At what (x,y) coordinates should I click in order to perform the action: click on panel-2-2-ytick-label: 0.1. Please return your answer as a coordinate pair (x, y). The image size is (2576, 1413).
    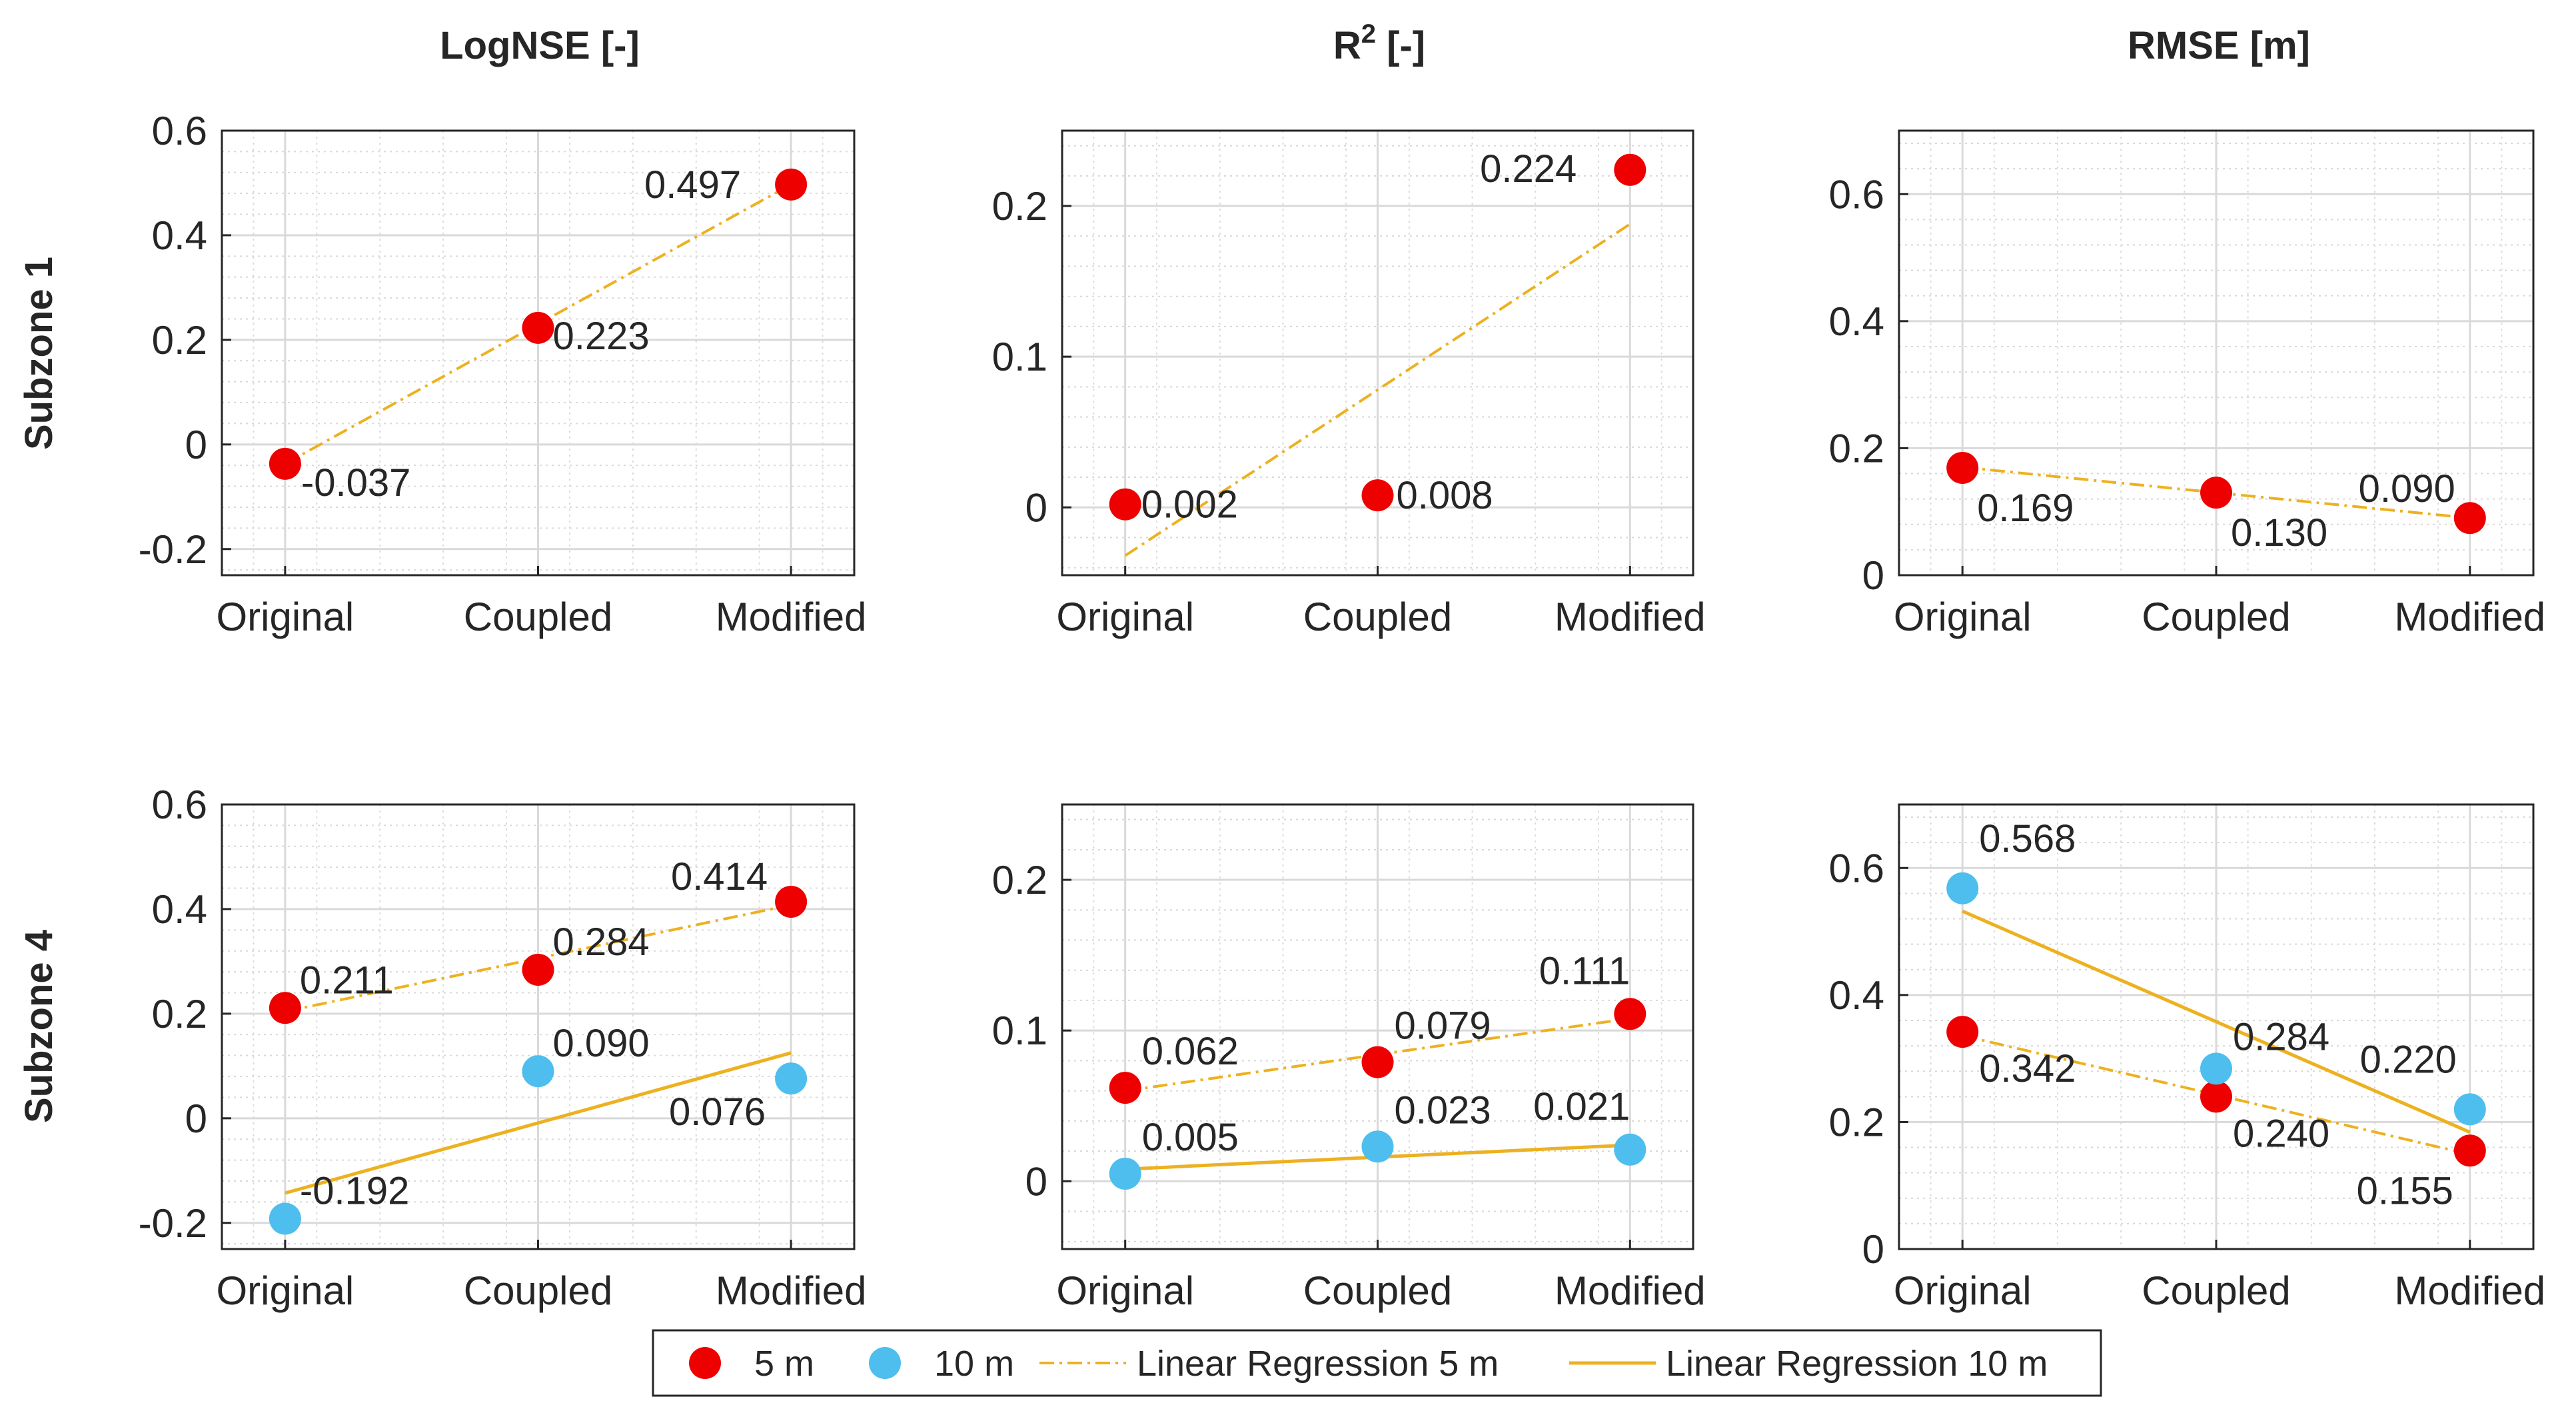
    Looking at the image, I should click on (1019, 1030).